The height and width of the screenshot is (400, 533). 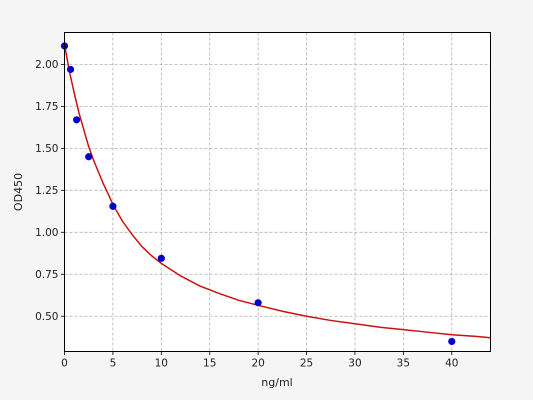 What do you see at coordinates (257, 364) in the screenshot?
I see `x-tick-label: 20` at bounding box center [257, 364].